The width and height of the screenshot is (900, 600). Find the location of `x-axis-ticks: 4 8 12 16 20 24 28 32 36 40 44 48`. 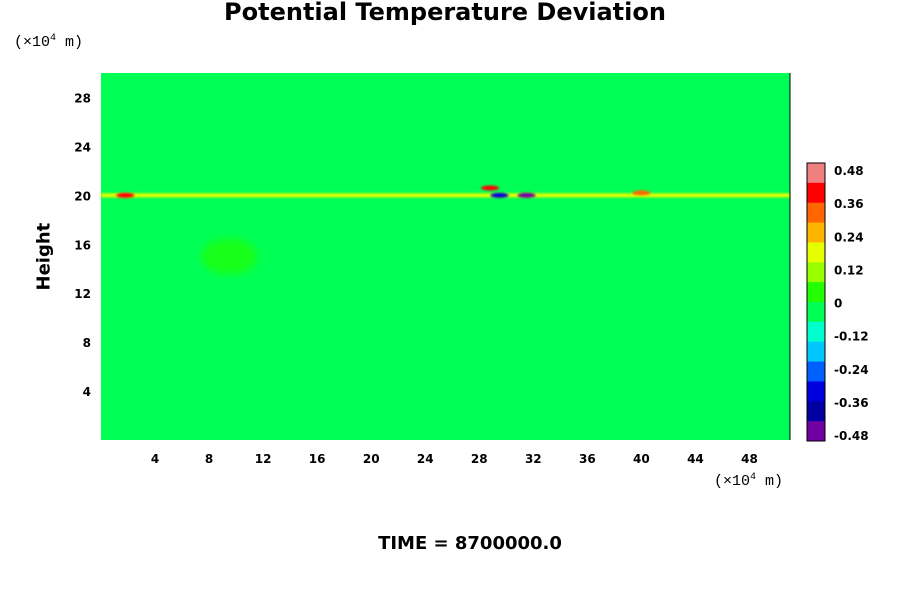

x-axis-ticks: 4 8 12 16 20 24 28 32 36 40 44 48 is located at coordinates (454, 459).